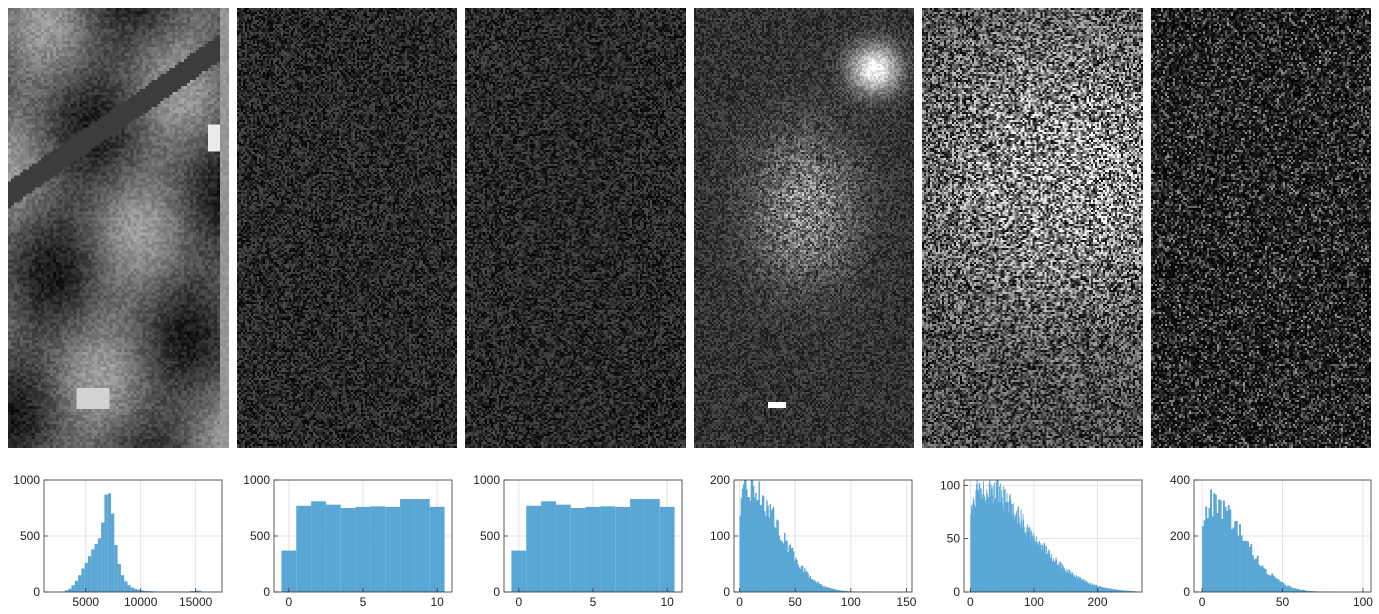  Describe the element at coordinates (1053, 536) in the screenshot. I see `plot-frame` at that location.